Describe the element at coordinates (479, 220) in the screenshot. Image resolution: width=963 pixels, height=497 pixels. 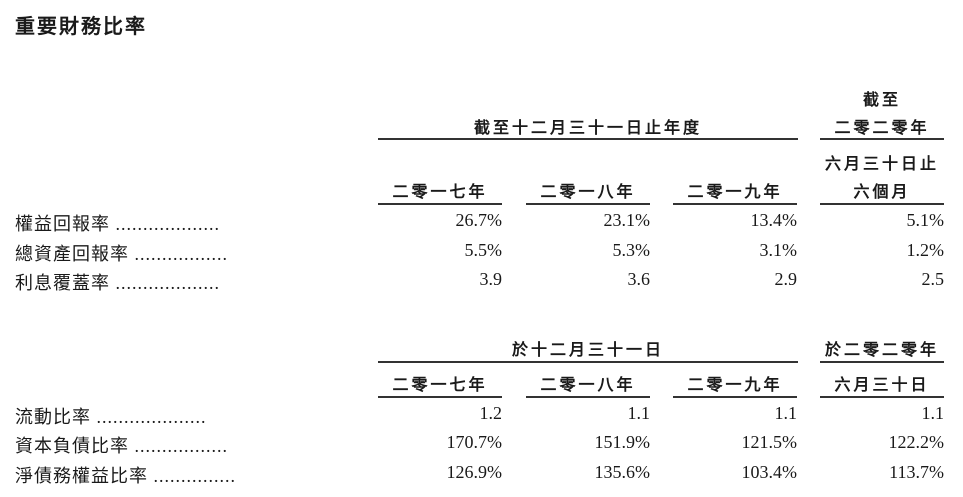
I see `value-cell: 26.7%` at that location.